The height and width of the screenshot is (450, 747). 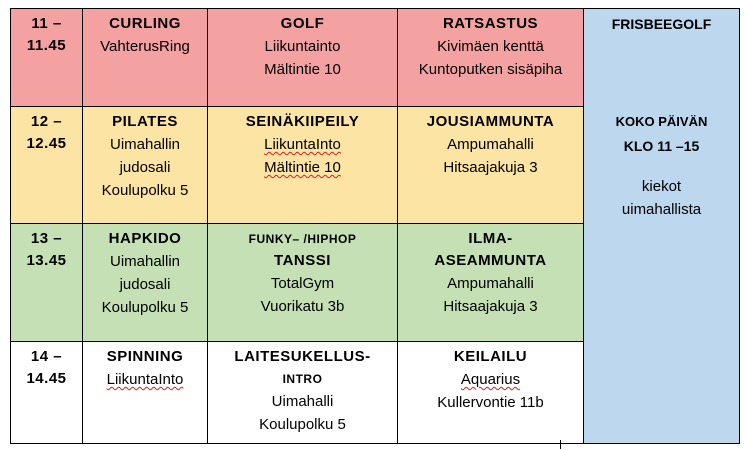 What do you see at coordinates (490, 402) in the screenshot?
I see `activity-line: Kullervontie 11b` at bounding box center [490, 402].